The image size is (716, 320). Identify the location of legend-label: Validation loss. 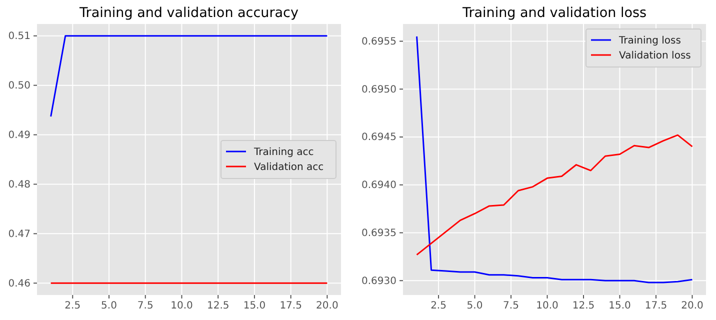
(655, 56).